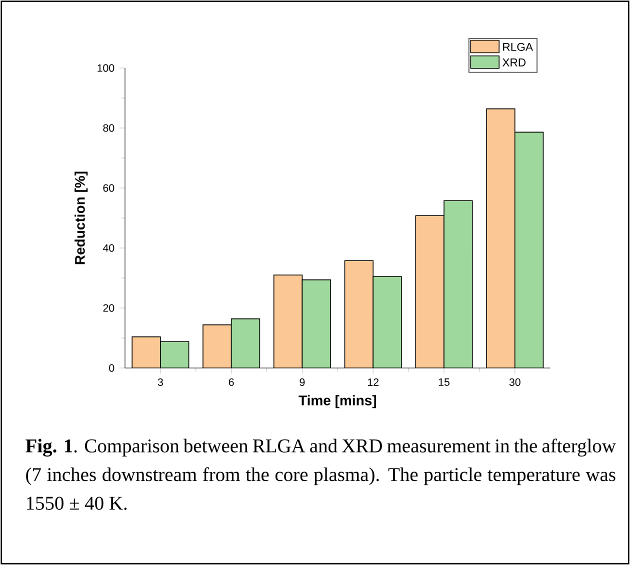 Image resolution: width=630 pixels, height=565 pixels. I want to click on y-tick-label: 0, so click(111, 368).